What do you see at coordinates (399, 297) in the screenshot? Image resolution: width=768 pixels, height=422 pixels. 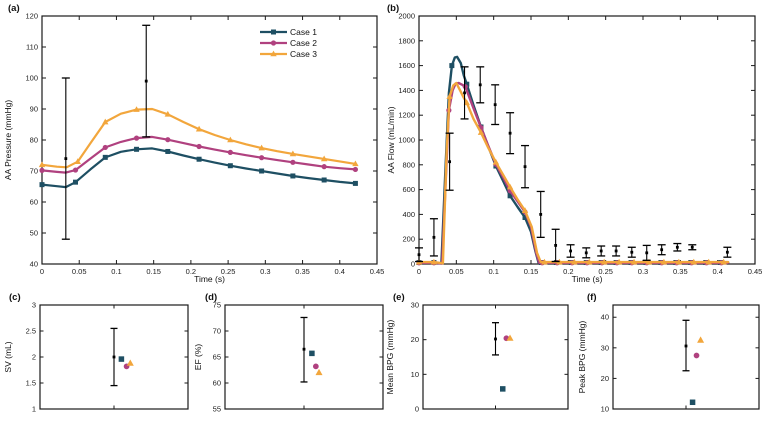 I see `panel-e-label: (e)` at bounding box center [399, 297].